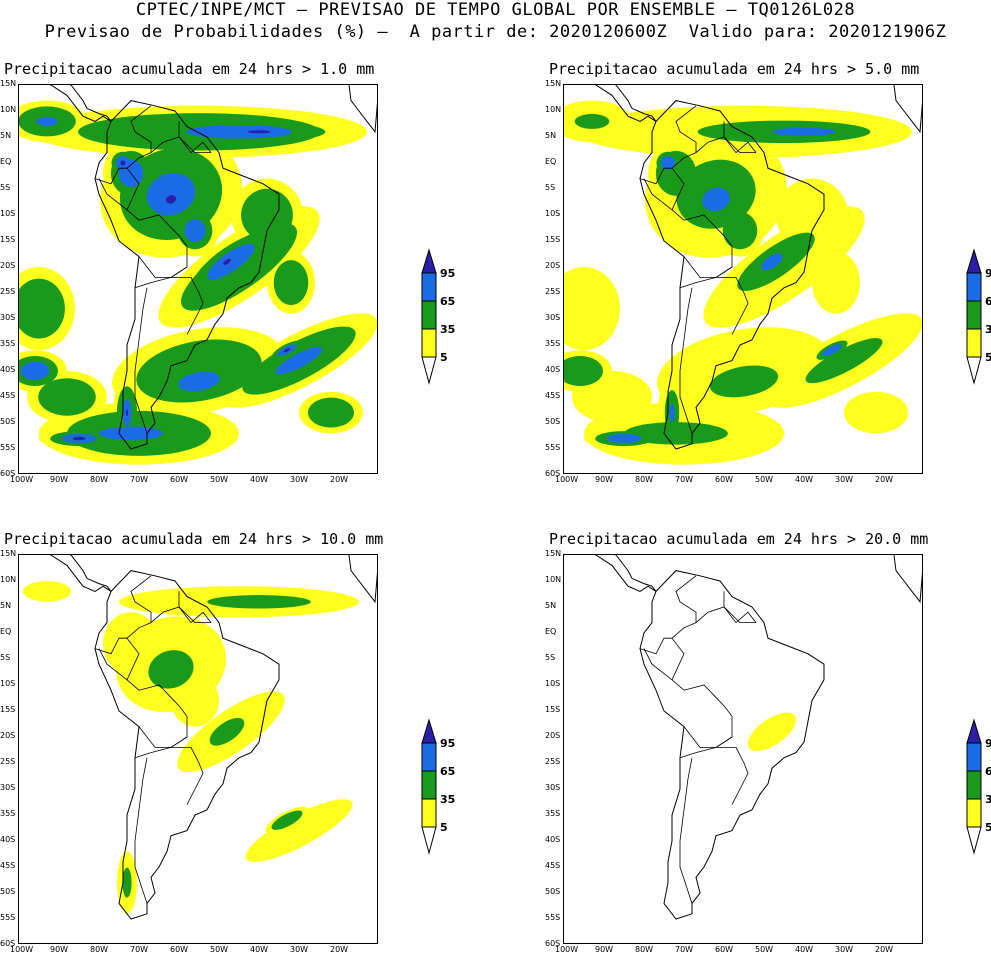 This screenshot has width=991, height=957. Describe the element at coordinates (553, 787) in the screenshot. I see `latitude-label: 30S` at that location.